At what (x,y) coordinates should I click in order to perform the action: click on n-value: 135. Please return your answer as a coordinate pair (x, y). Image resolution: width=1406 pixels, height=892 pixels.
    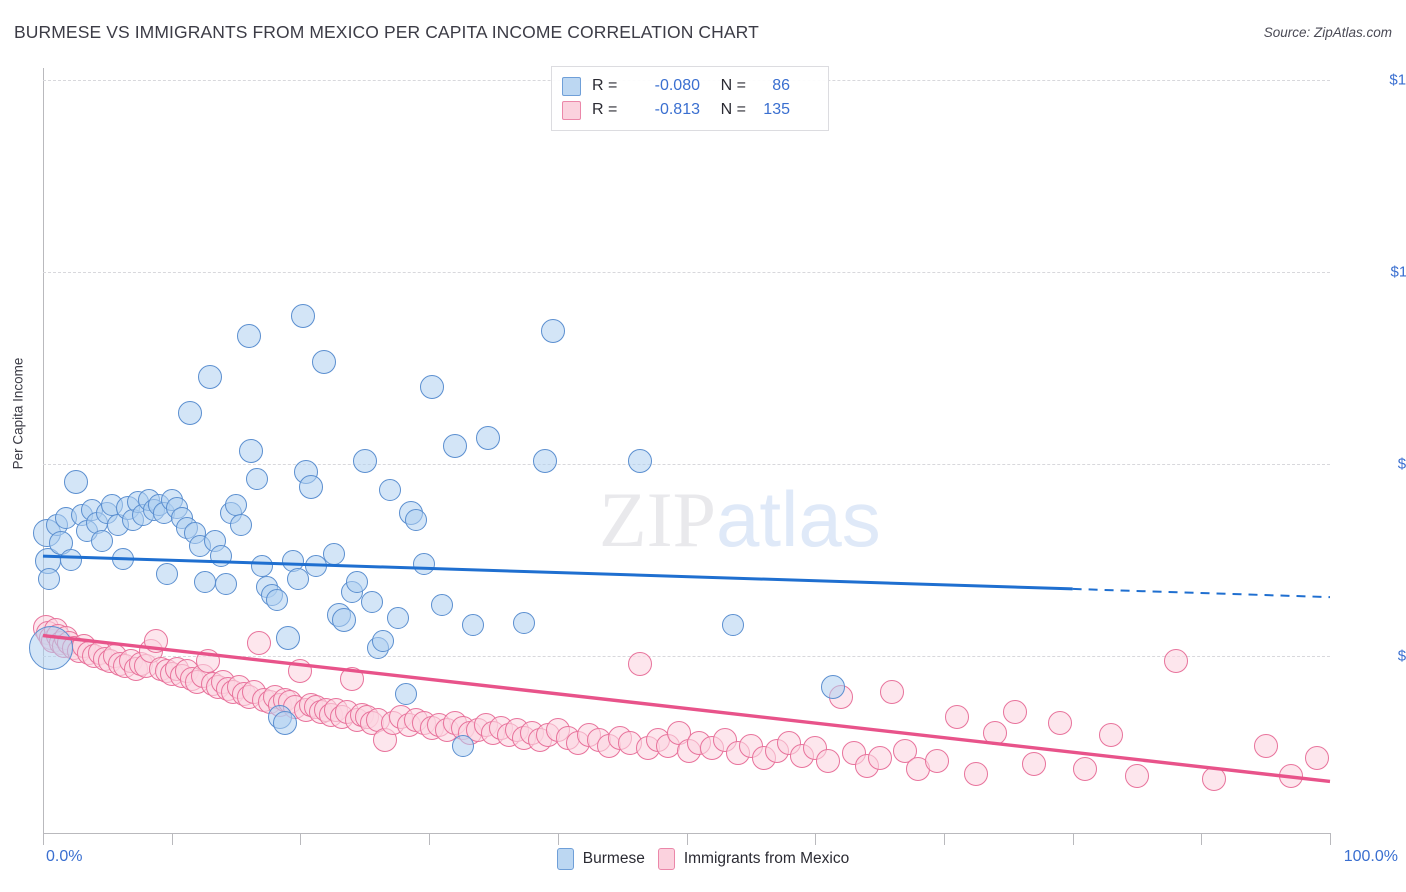
    Looking at the image, I should click on (776, 109).